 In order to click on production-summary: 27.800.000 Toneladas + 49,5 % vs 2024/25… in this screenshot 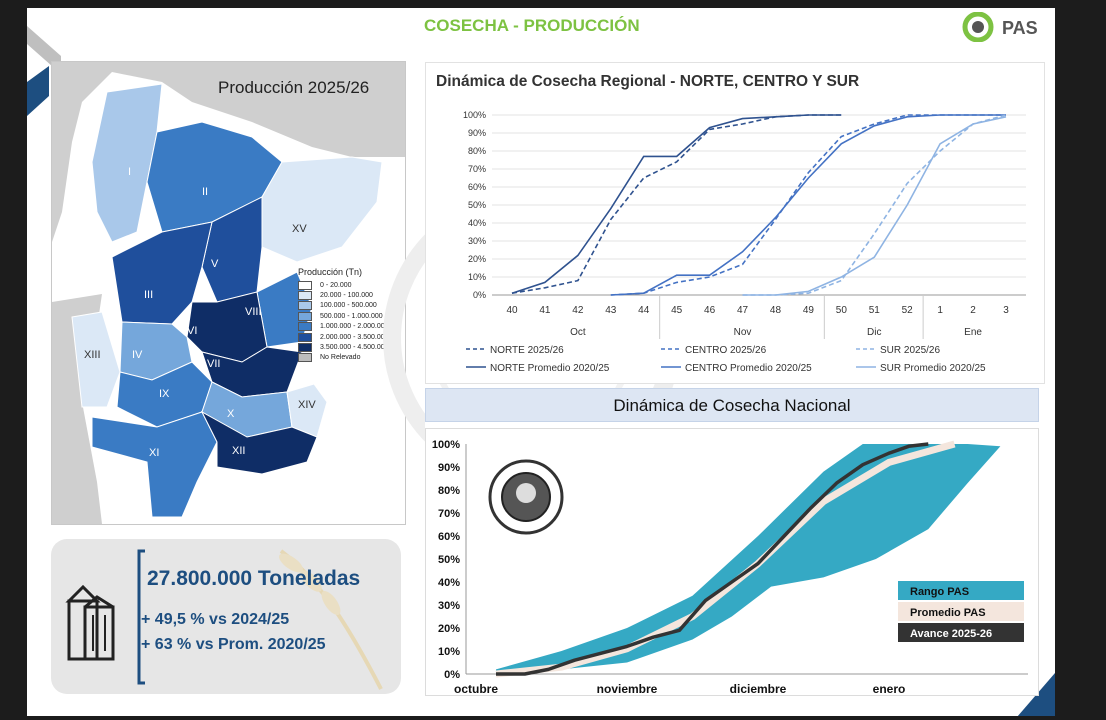, I will do `click(226, 616)`.